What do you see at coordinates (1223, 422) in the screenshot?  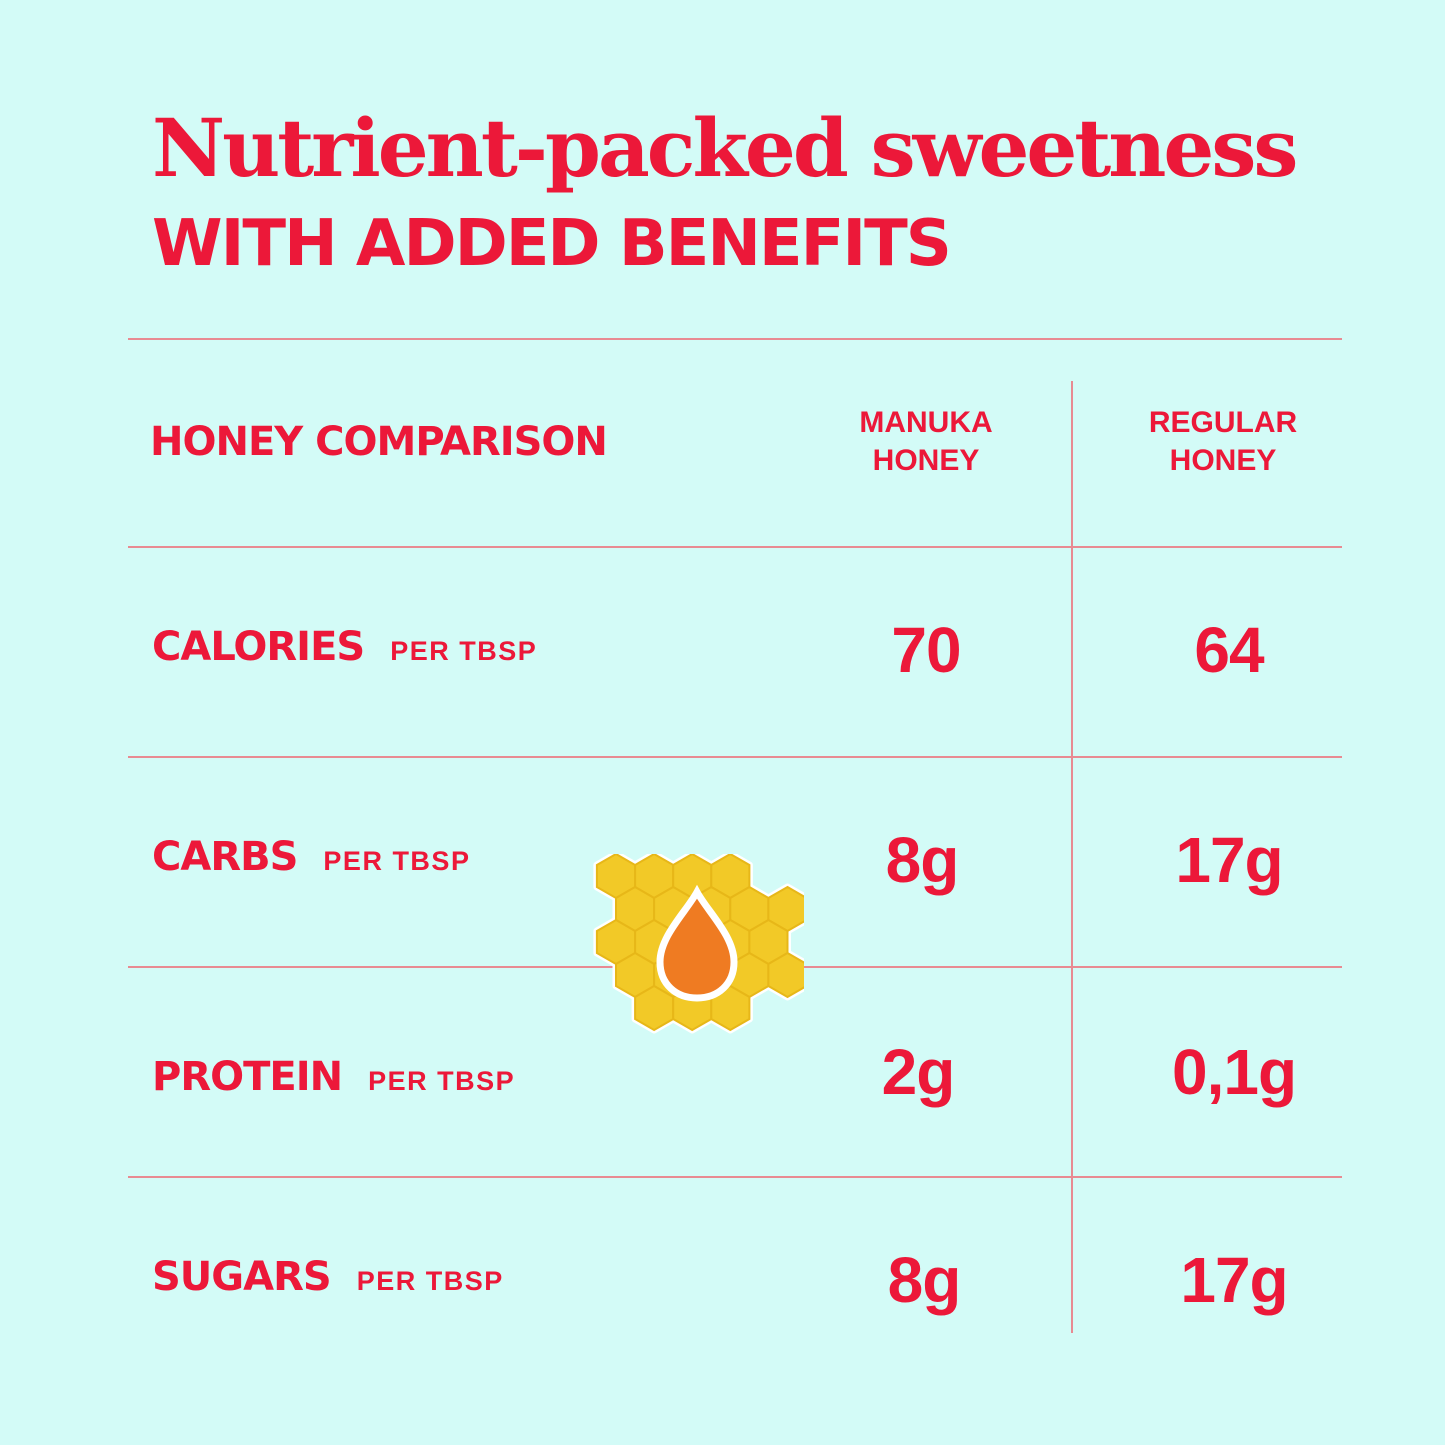 I see `column-header-line: REGULAR` at bounding box center [1223, 422].